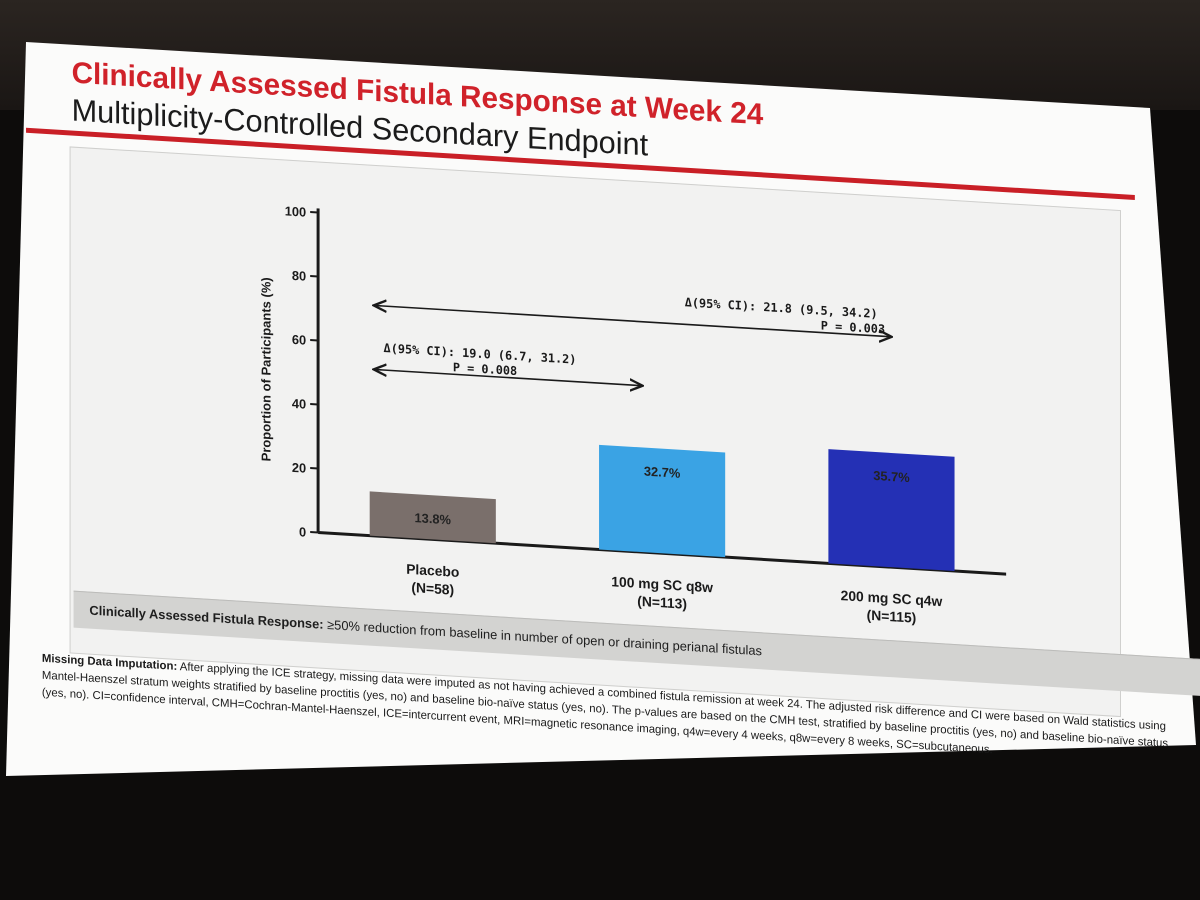 The width and height of the screenshot is (1200, 900). What do you see at coordinates (299, 404) in the screenshot?
I see `y-tick-label: 40` at bounding box center [299, 404].